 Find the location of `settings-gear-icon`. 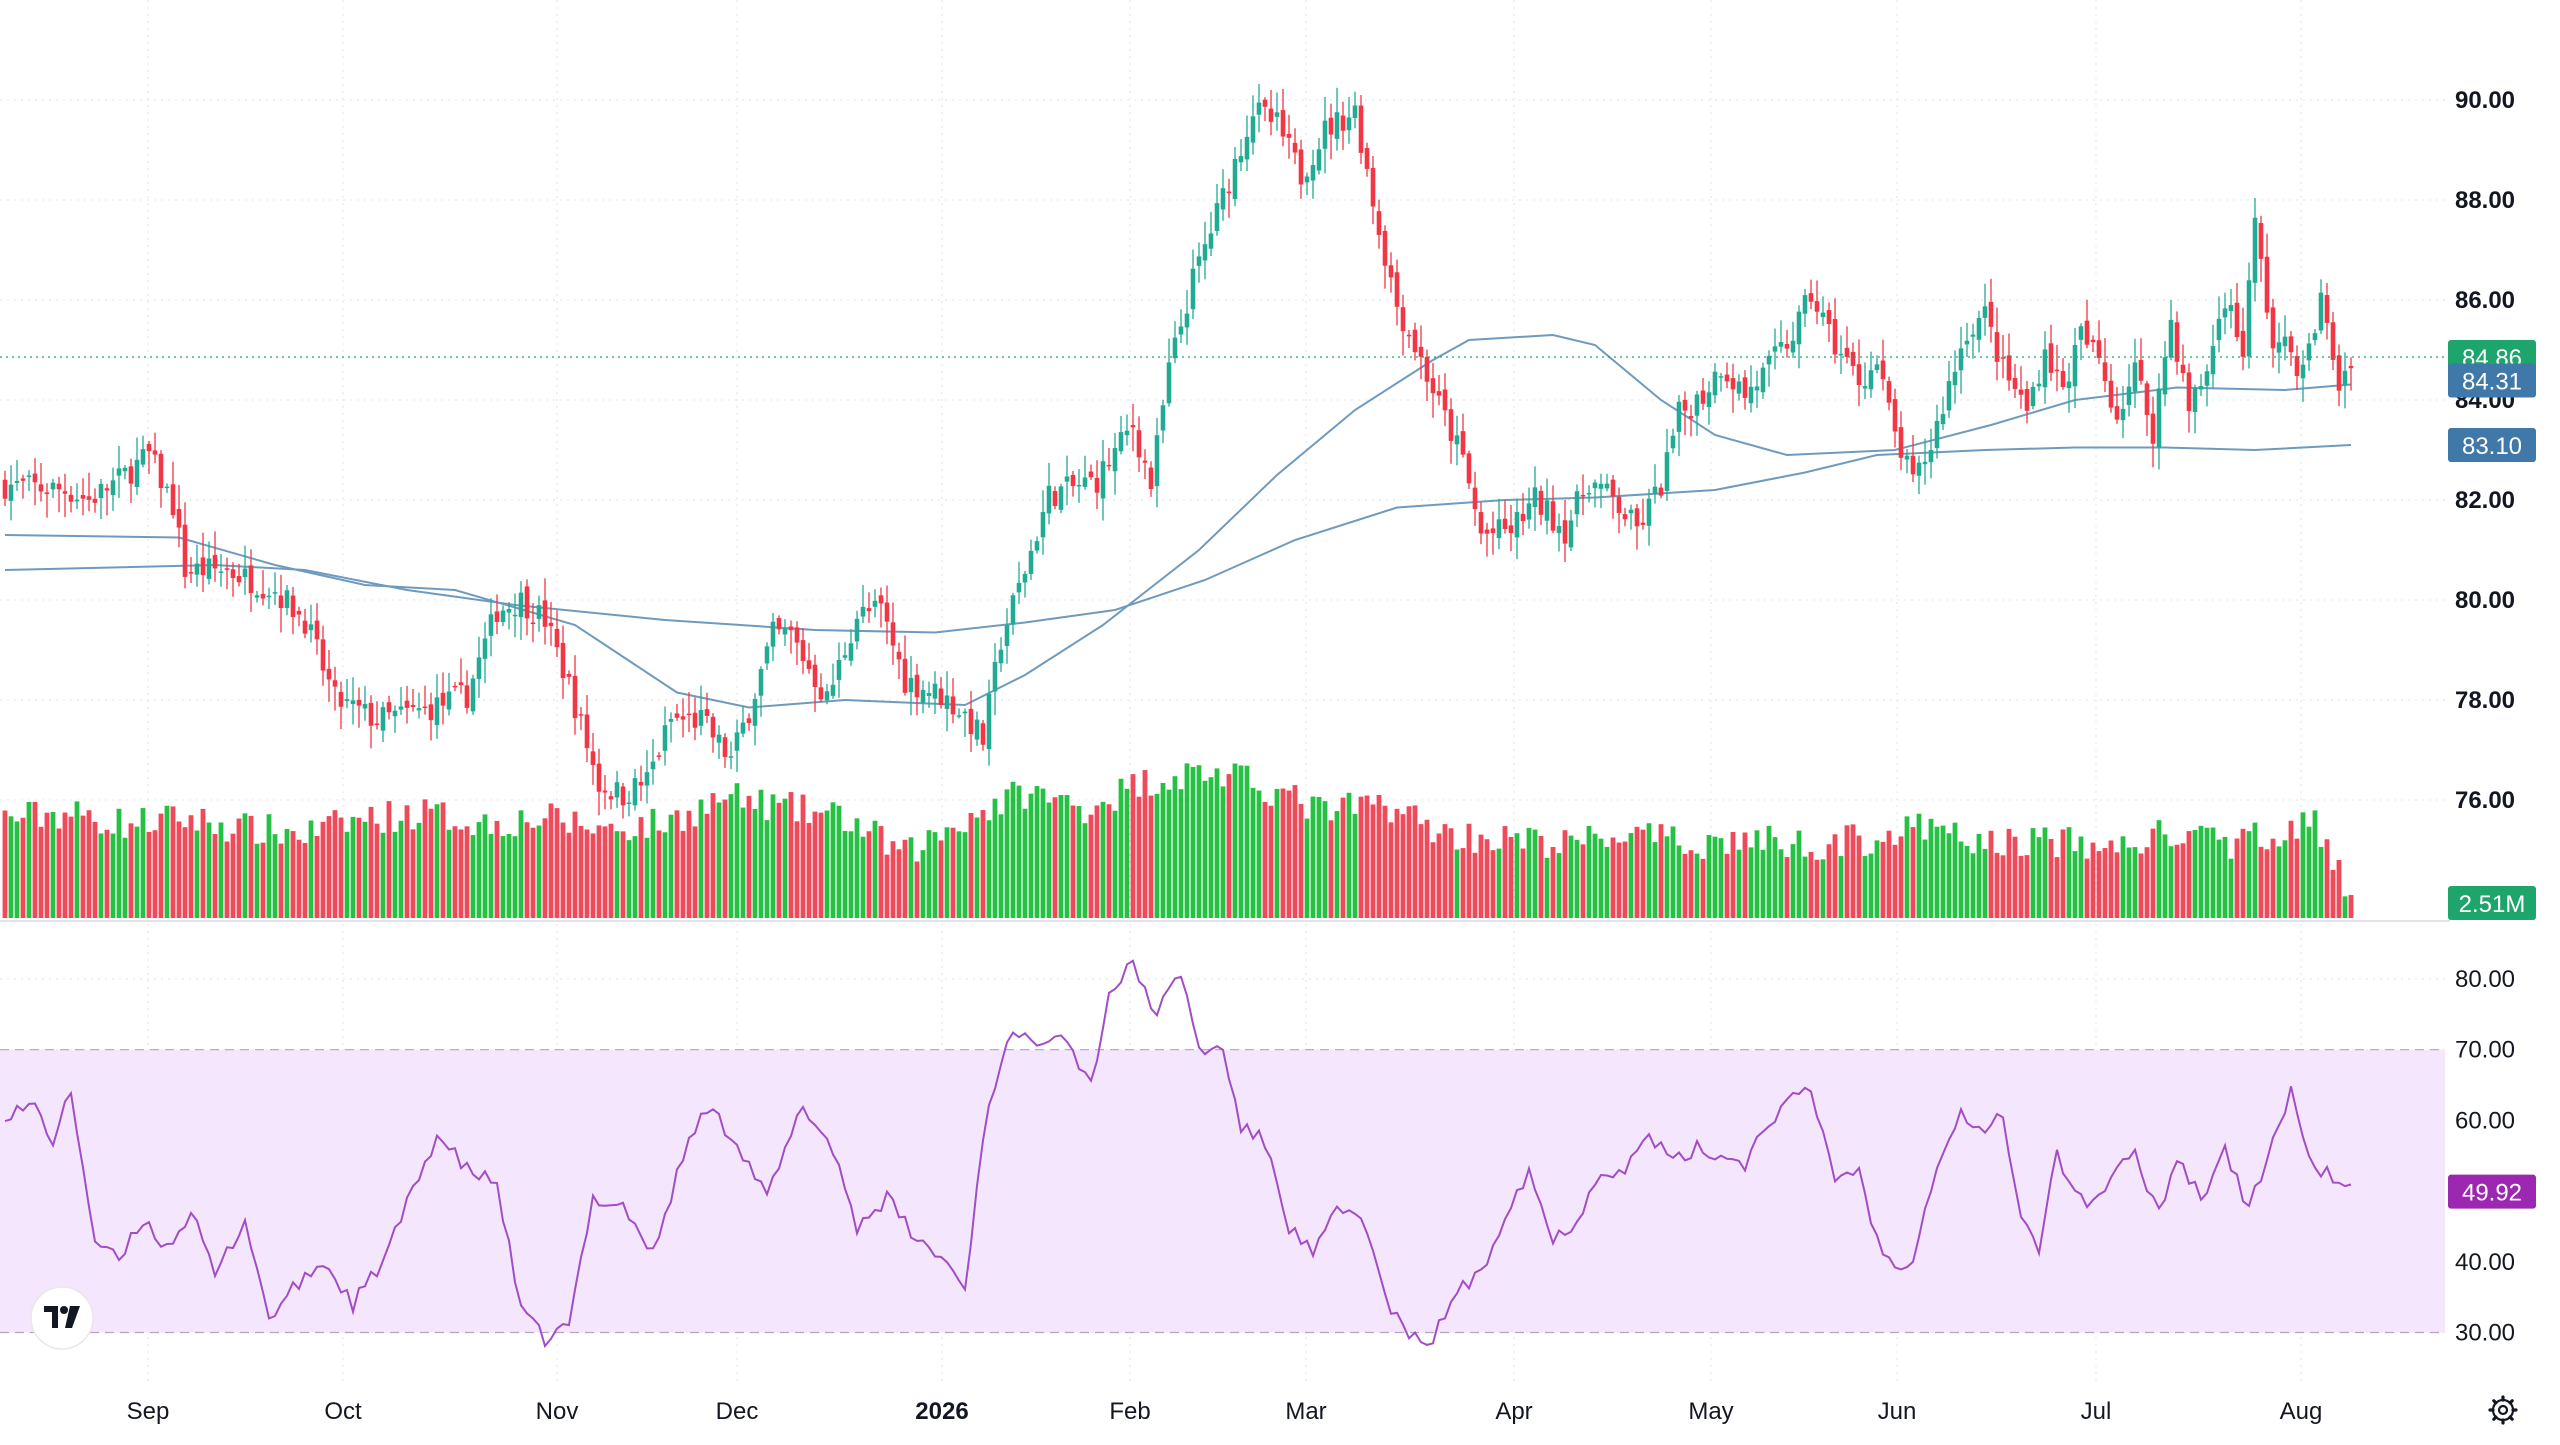

settings-gear-icon is located at coordinates (2503, 1410).